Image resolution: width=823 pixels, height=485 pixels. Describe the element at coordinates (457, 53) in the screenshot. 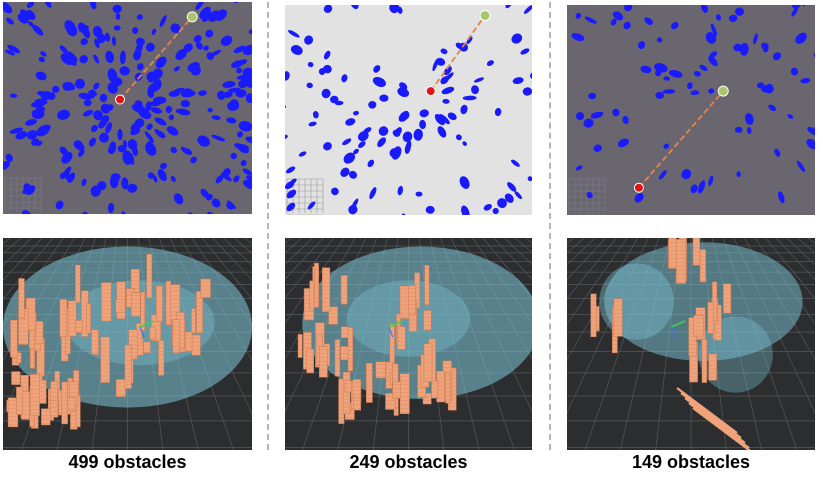

I see `planned-path` at that location.